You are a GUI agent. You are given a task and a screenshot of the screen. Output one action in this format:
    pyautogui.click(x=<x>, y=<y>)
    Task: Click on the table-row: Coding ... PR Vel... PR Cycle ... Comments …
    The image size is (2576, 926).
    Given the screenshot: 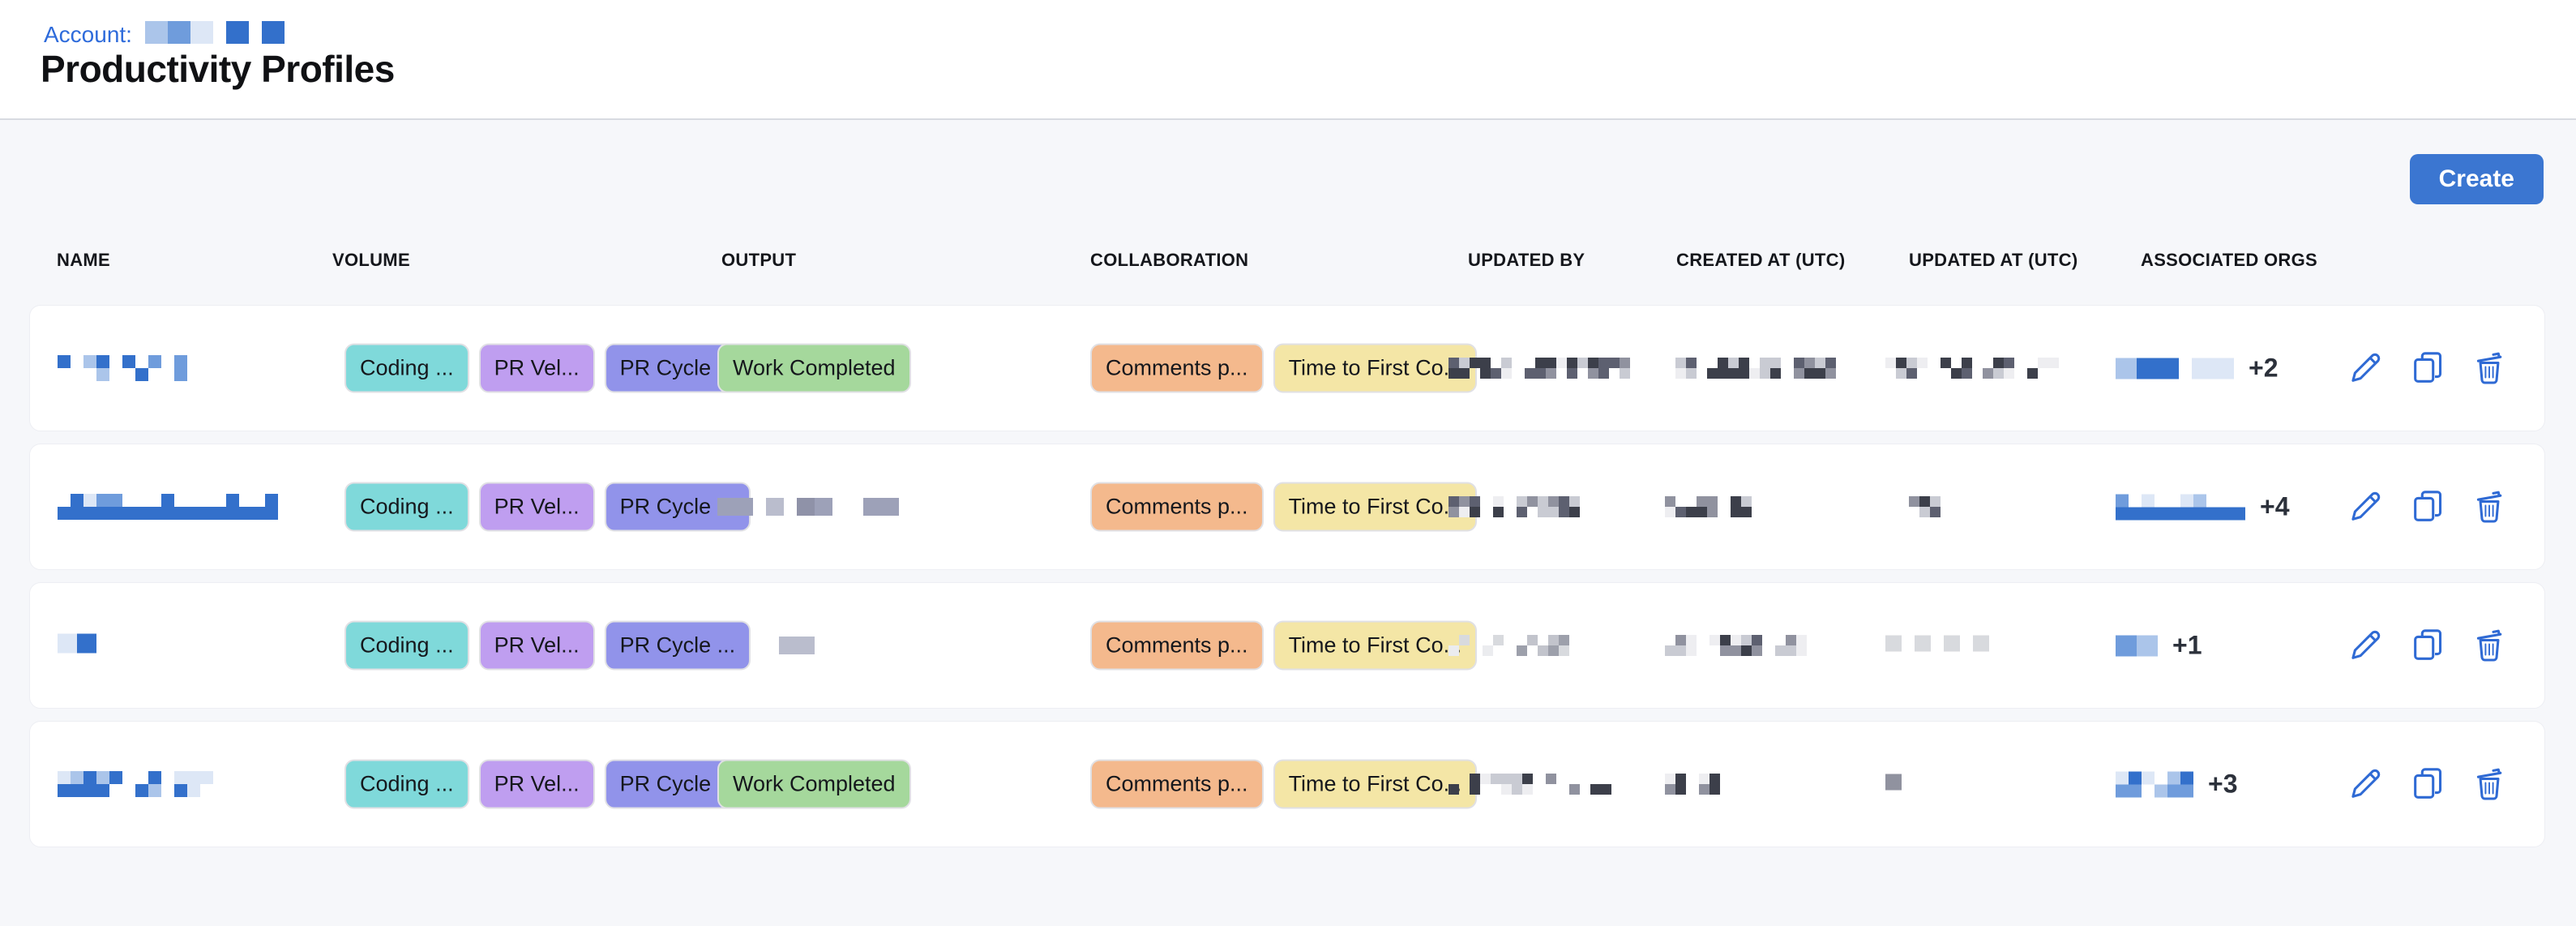 What is the action you would take?
    pyautogui.click(x=1287, y=507)
    